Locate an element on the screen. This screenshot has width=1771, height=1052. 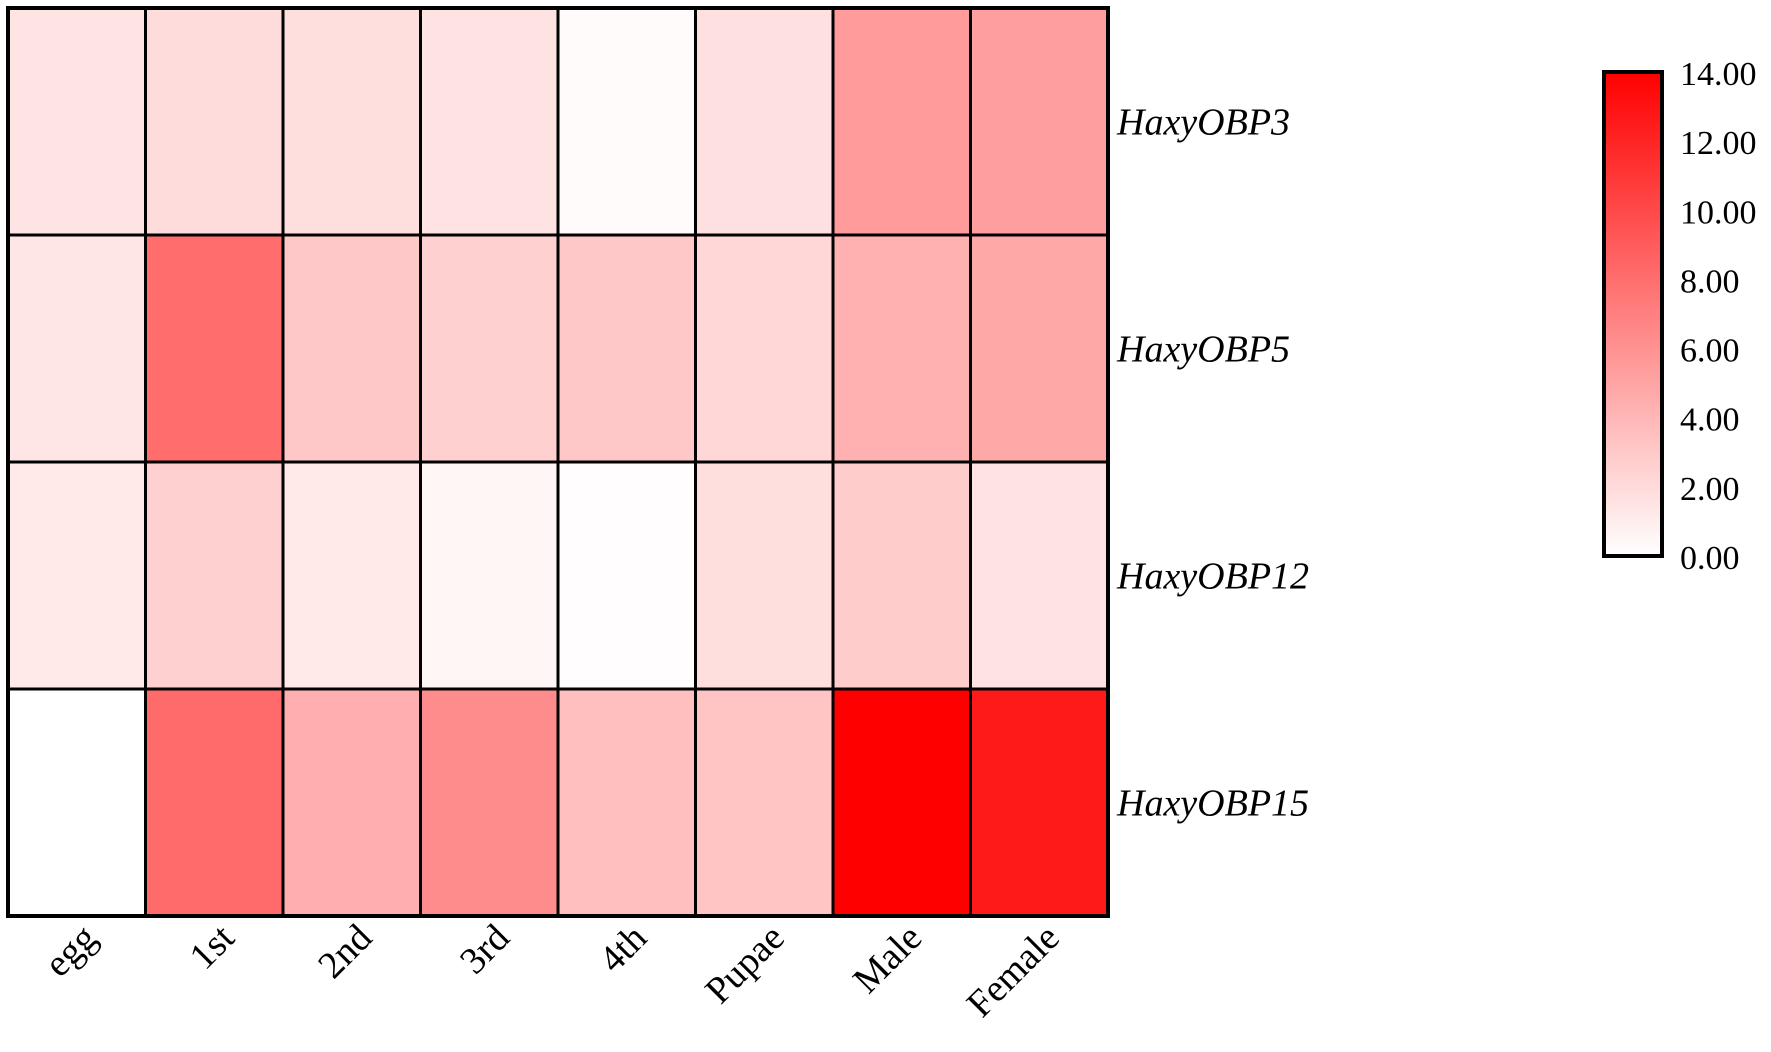
heatmap-cell-HaxyOBP15-3rd is located at coordinates (489, 802).